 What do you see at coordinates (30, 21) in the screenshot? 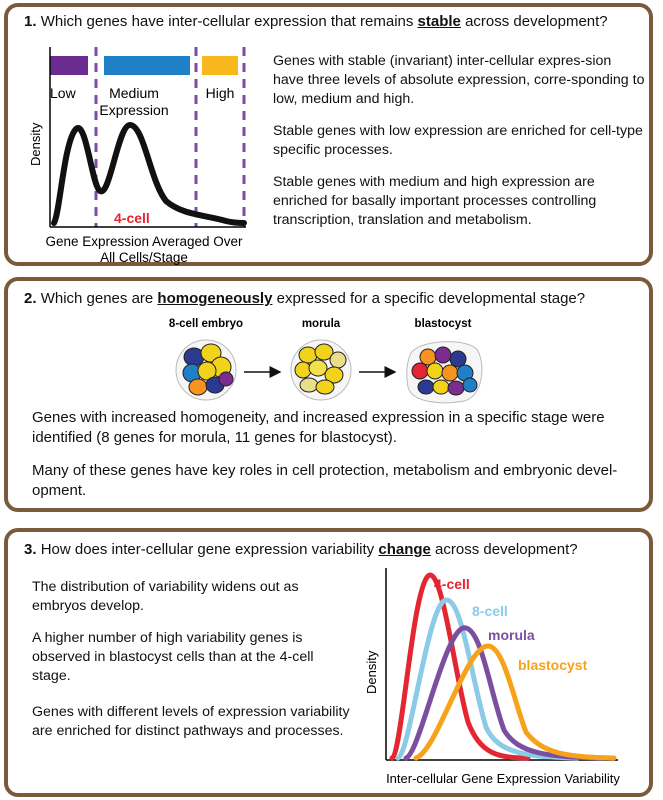
I see `panel1-number: 1.` at bounding box center [30, 21].